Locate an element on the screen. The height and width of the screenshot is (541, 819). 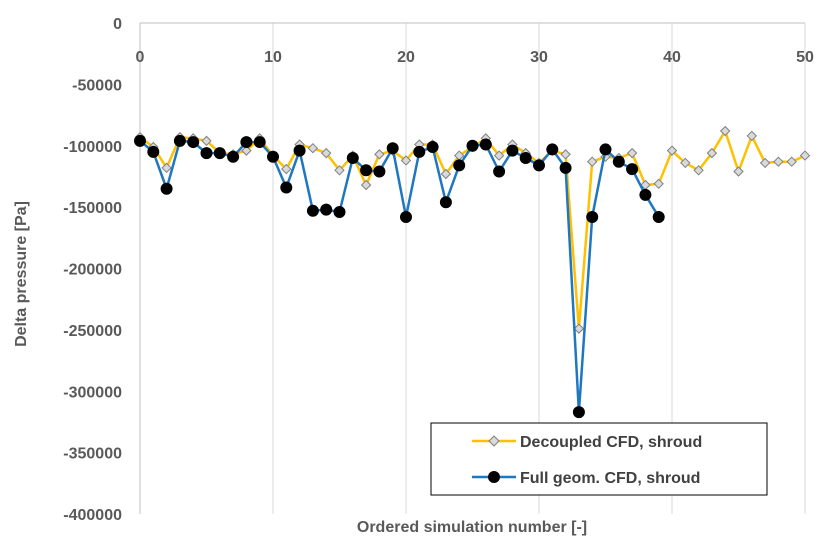
y-tick-label: -300000 is located at coordinates (92, 392).